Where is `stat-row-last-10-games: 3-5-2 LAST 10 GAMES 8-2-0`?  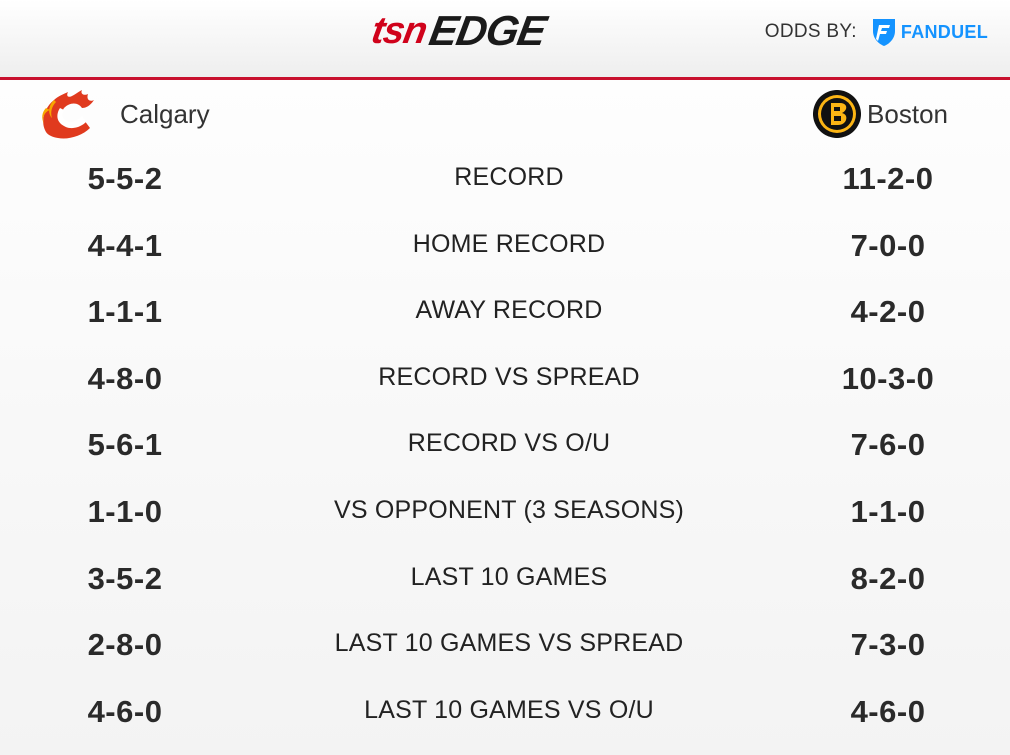 stat-row-last-10-games: 3-5-2 LAST 10 GAMES 8-2-0 is located at coordinates (505, 580).